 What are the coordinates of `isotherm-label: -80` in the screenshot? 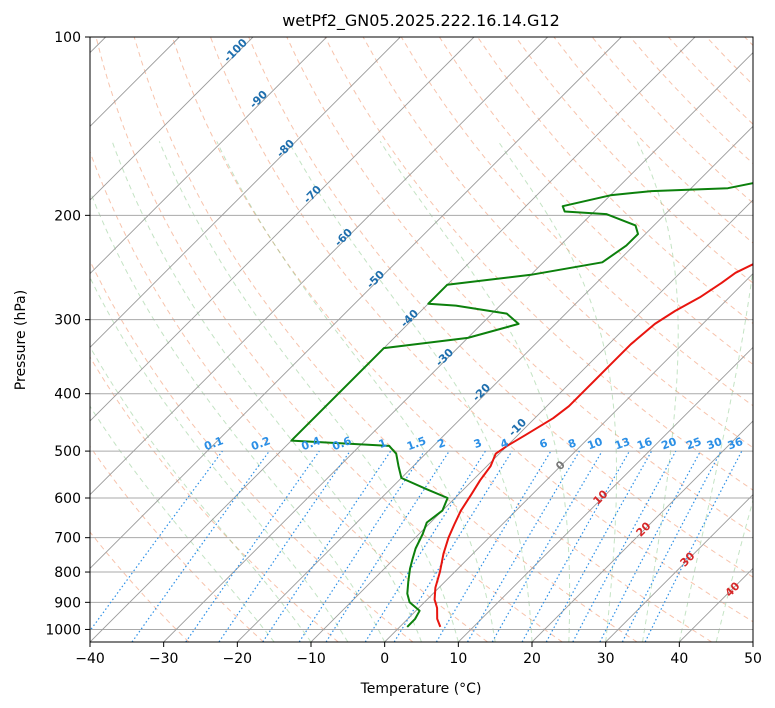 It's located at (285, 148).